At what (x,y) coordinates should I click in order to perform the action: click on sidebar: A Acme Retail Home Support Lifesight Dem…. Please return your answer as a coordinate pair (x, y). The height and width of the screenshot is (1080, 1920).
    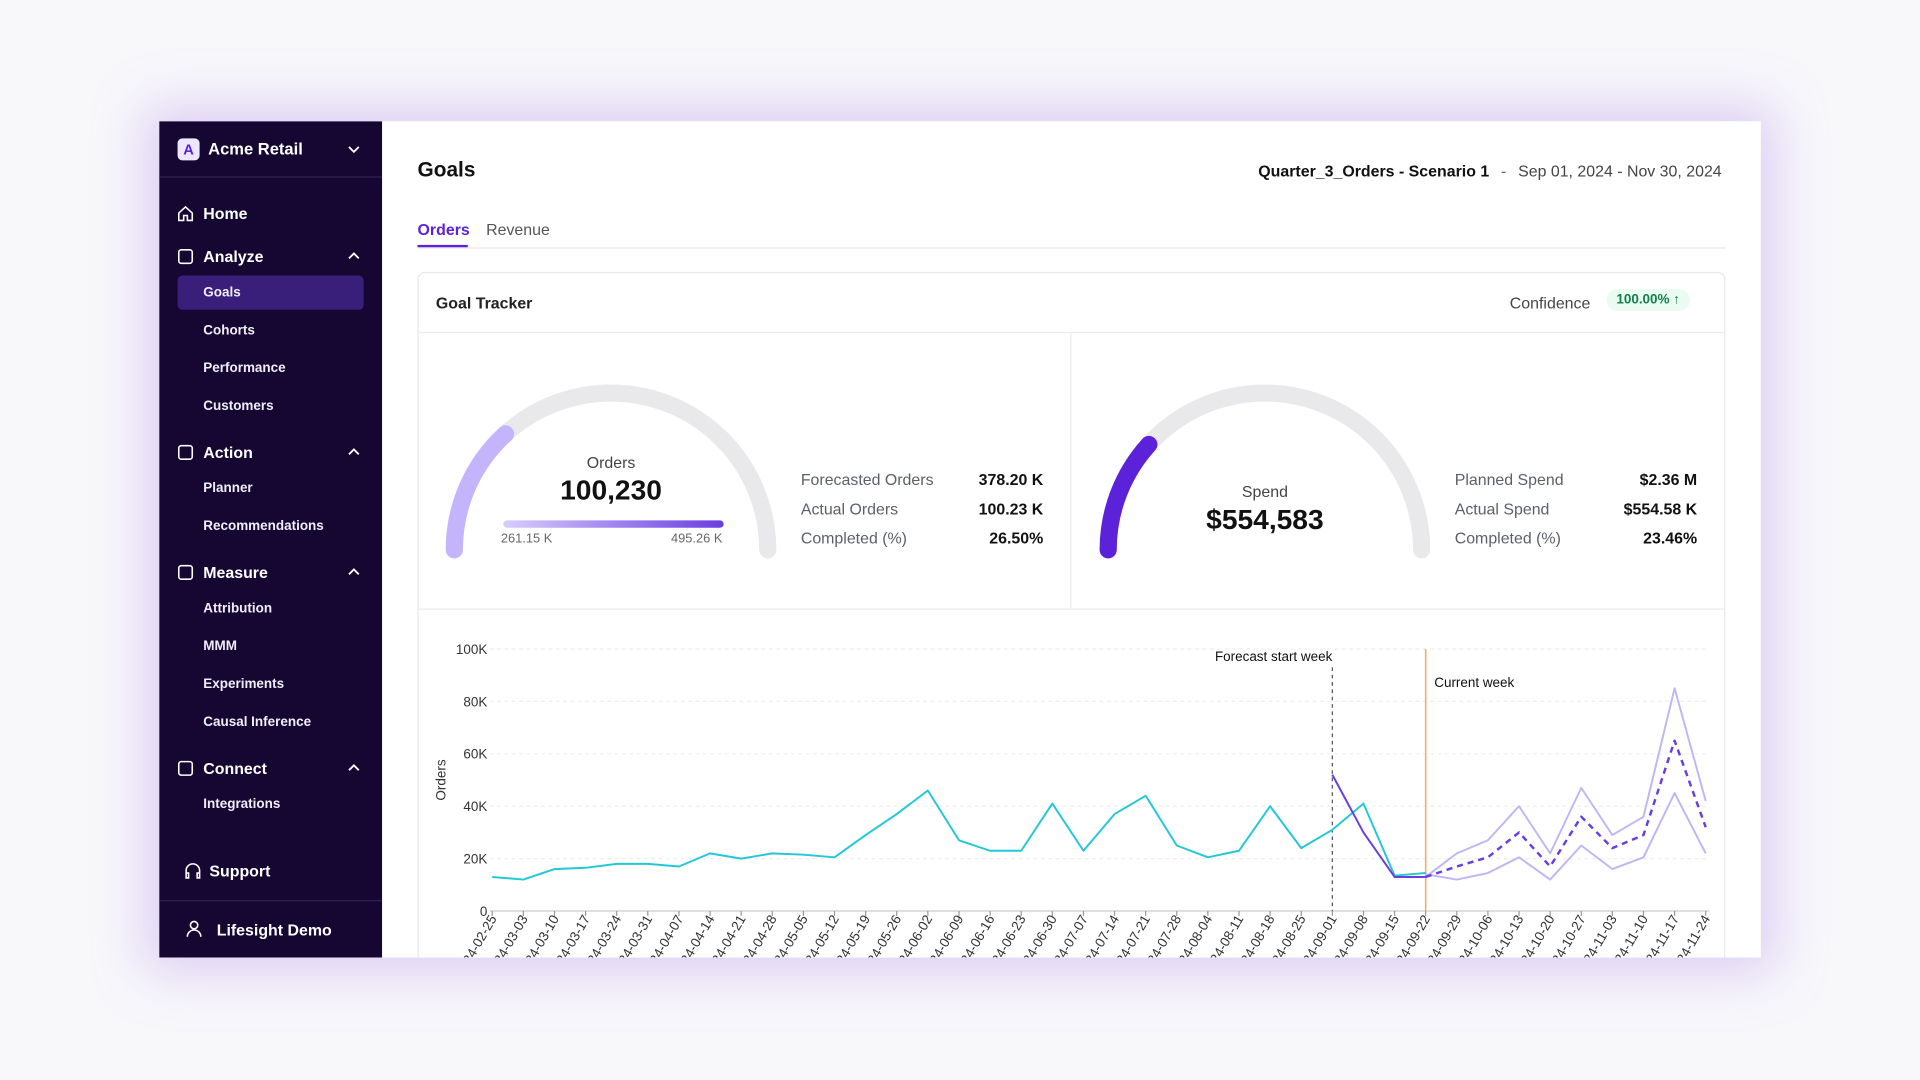
    Looking at the image, I should click on (271, 539).